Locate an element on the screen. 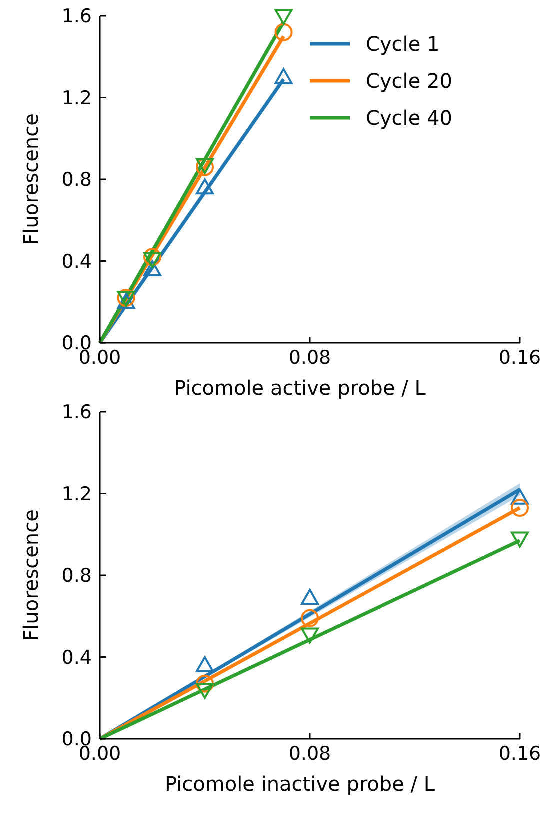  x-axis-title: Picomole active probe / L is located at coordinates (300, 388).